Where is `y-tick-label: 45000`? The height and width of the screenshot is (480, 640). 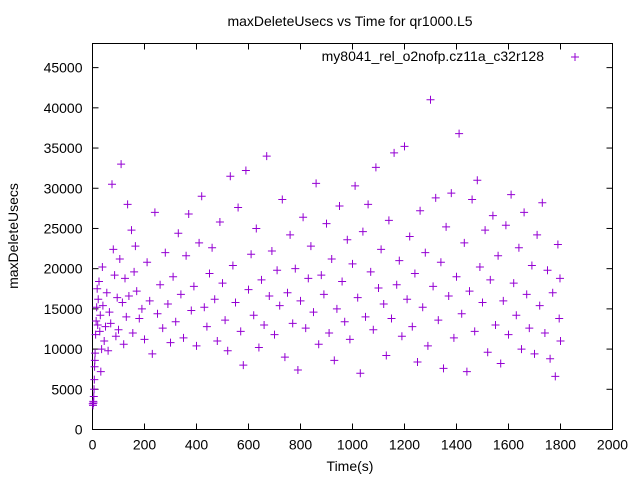 y-tick-label: 45000 is located at coordinates (63, 68).